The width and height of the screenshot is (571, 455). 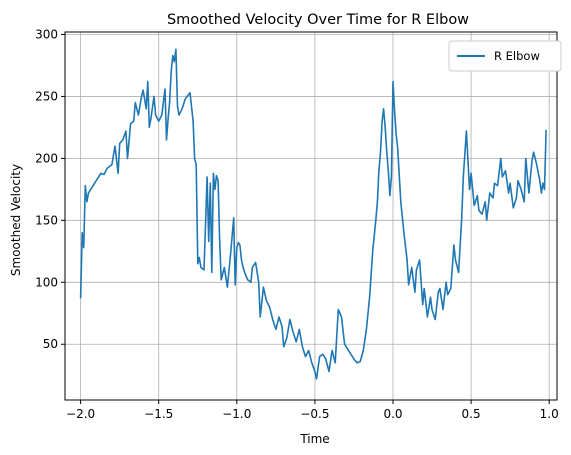 What do you see at coordinates (392, 414) in the screenshot?
I see `x-tick-label: 0.0` at bounding box center [392, 414].